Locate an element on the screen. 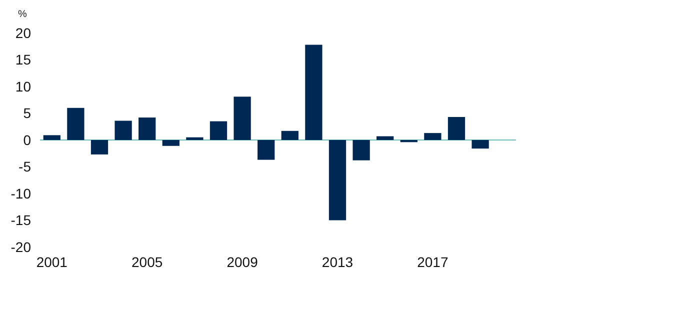 Image resolution: width=694 pixels, height=336 pixels. y-tick-label: -10 is located at coordinates (21, 193).